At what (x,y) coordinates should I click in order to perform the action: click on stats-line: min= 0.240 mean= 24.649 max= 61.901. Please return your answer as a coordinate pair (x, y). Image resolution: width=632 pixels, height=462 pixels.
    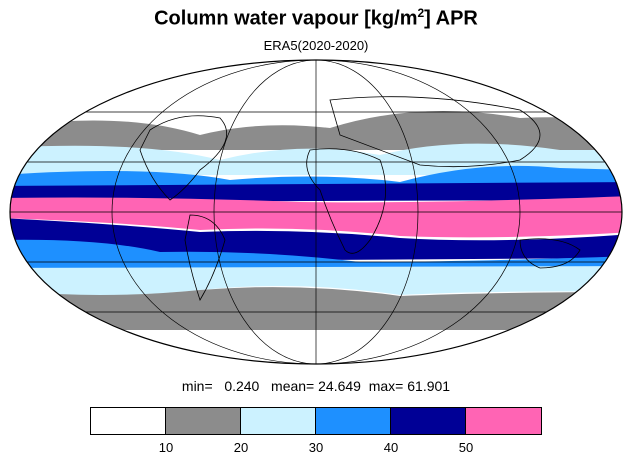
    Looking at the image, I should click on (316, 386).